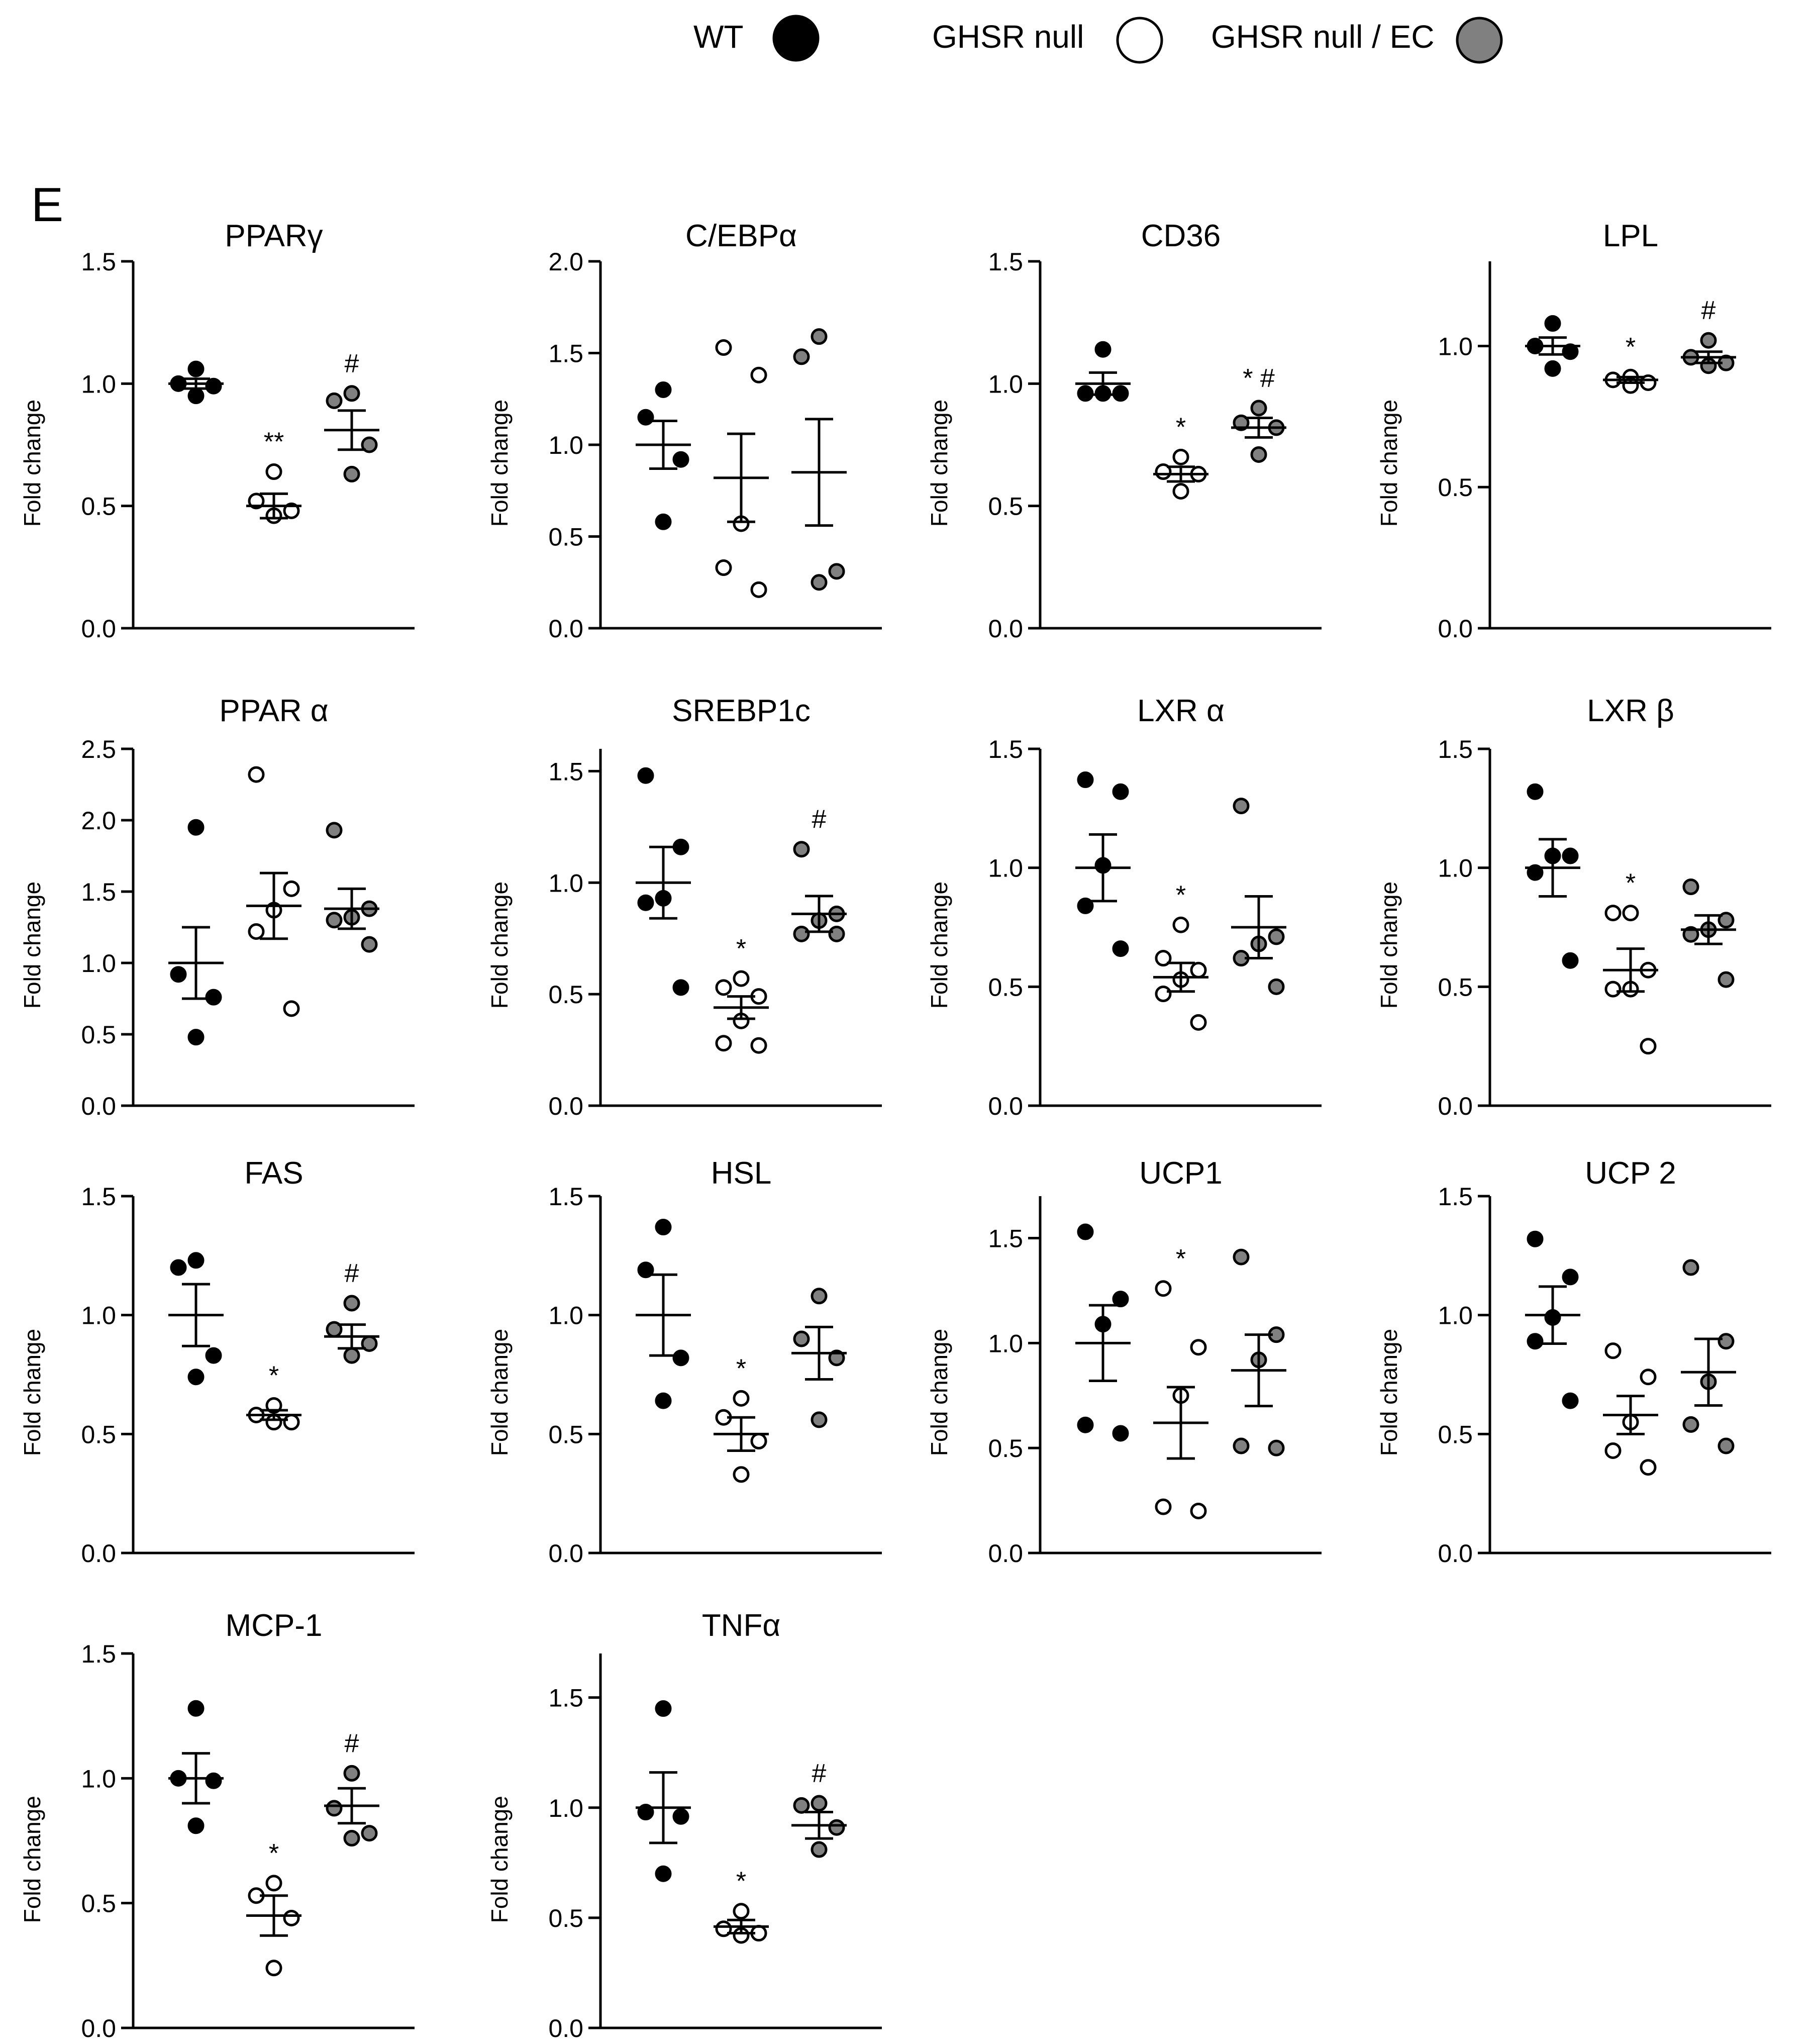 The image size is (1818, 2044). What do you see at coordinates (217, 431) in the screenshot?
I see `chart-1: PPARγ 0.0 0.5 1.0 1.5 Fold change ** #` at bounding box center [217, 431].